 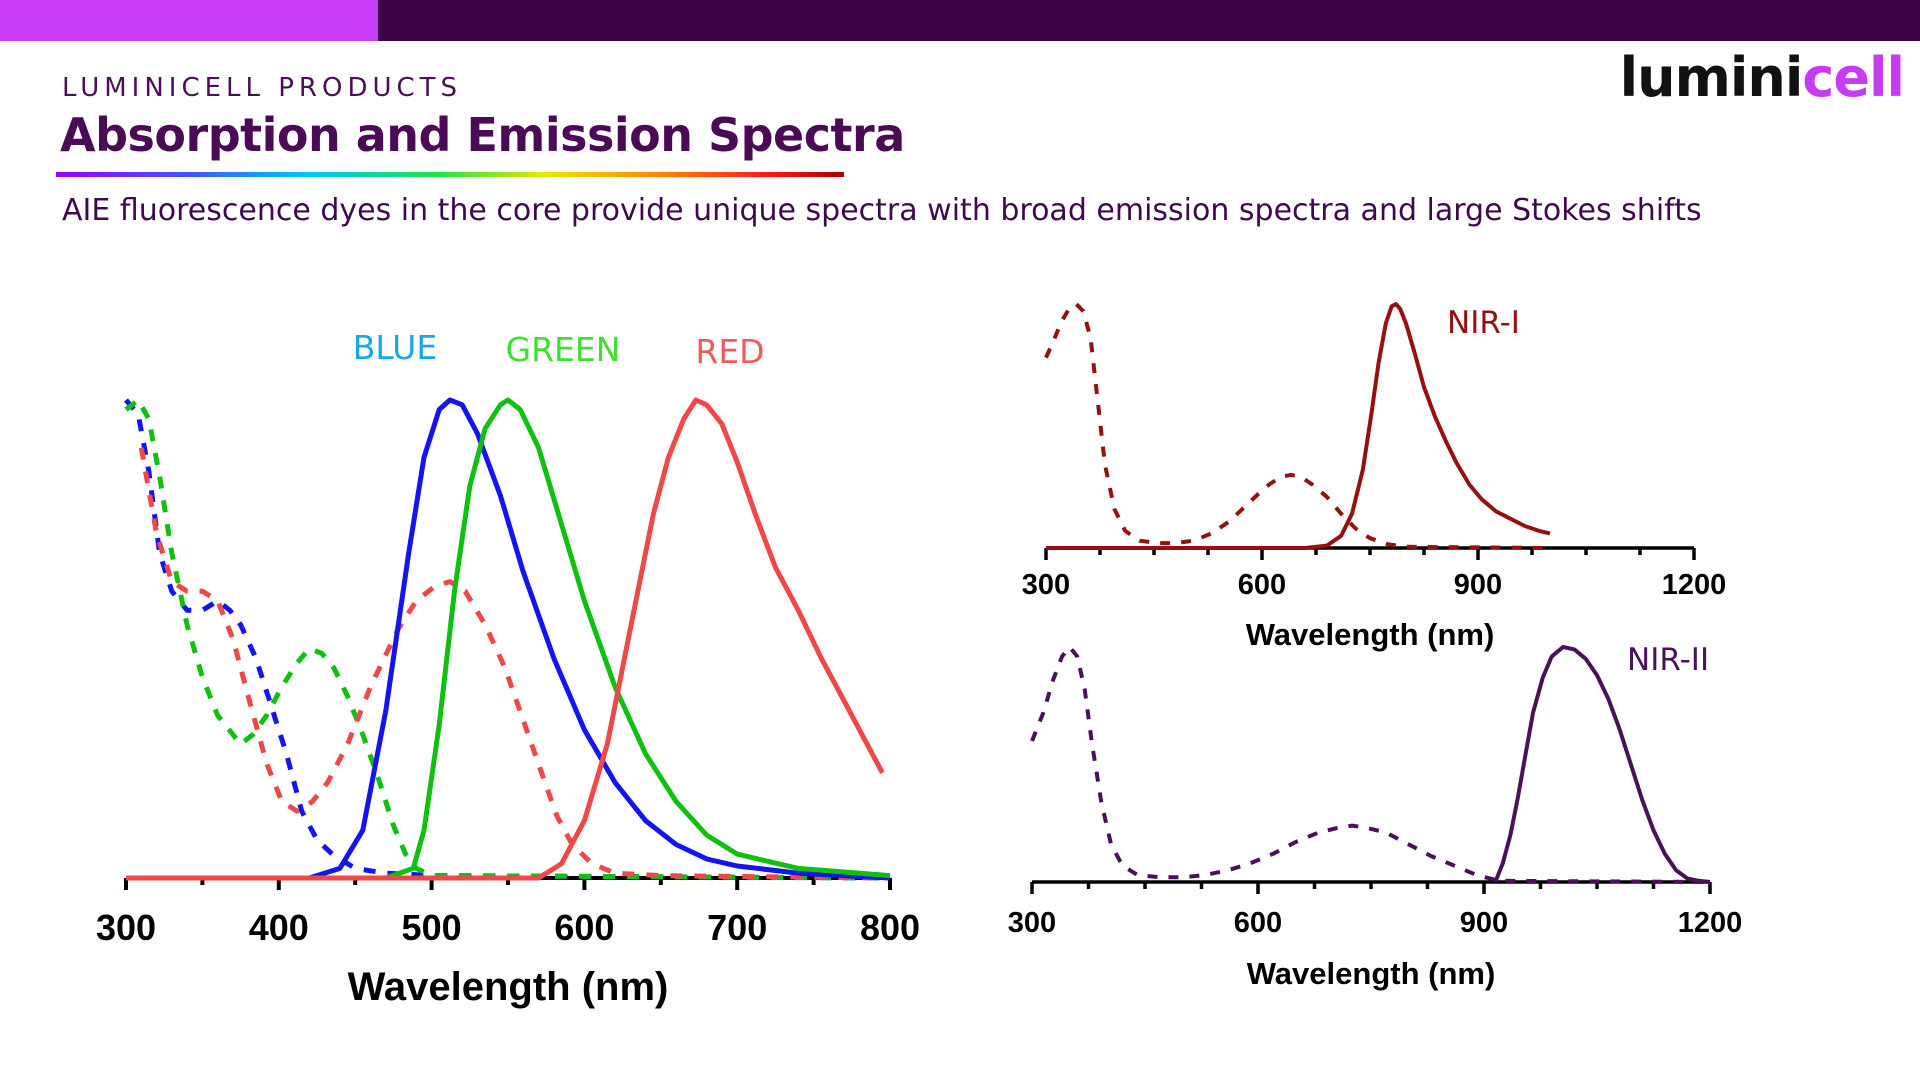 I want to click on legend-nir-i-label: NIR-I, so click(x=1483, y=323).